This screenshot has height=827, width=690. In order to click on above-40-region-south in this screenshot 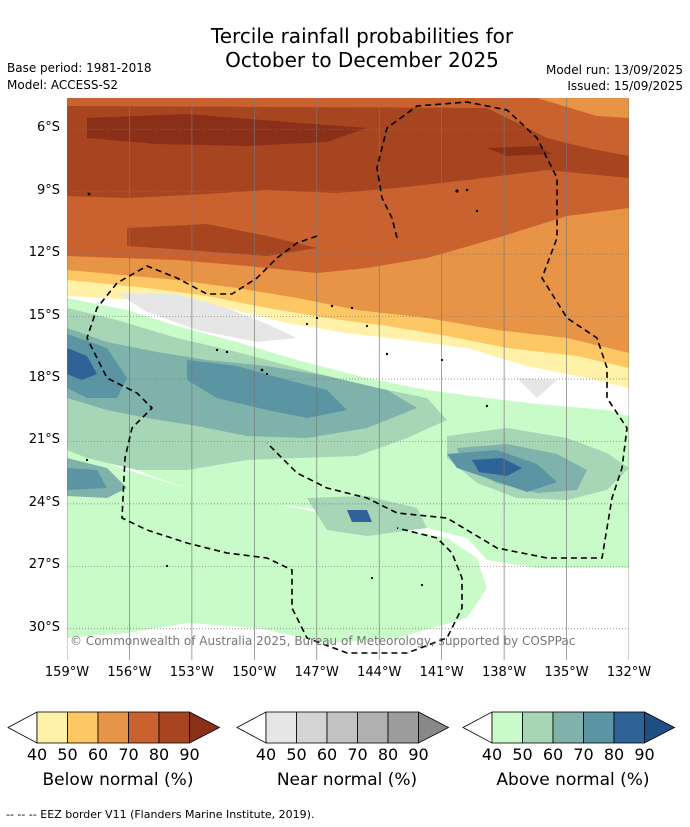, I will do `click(277, 545)`.